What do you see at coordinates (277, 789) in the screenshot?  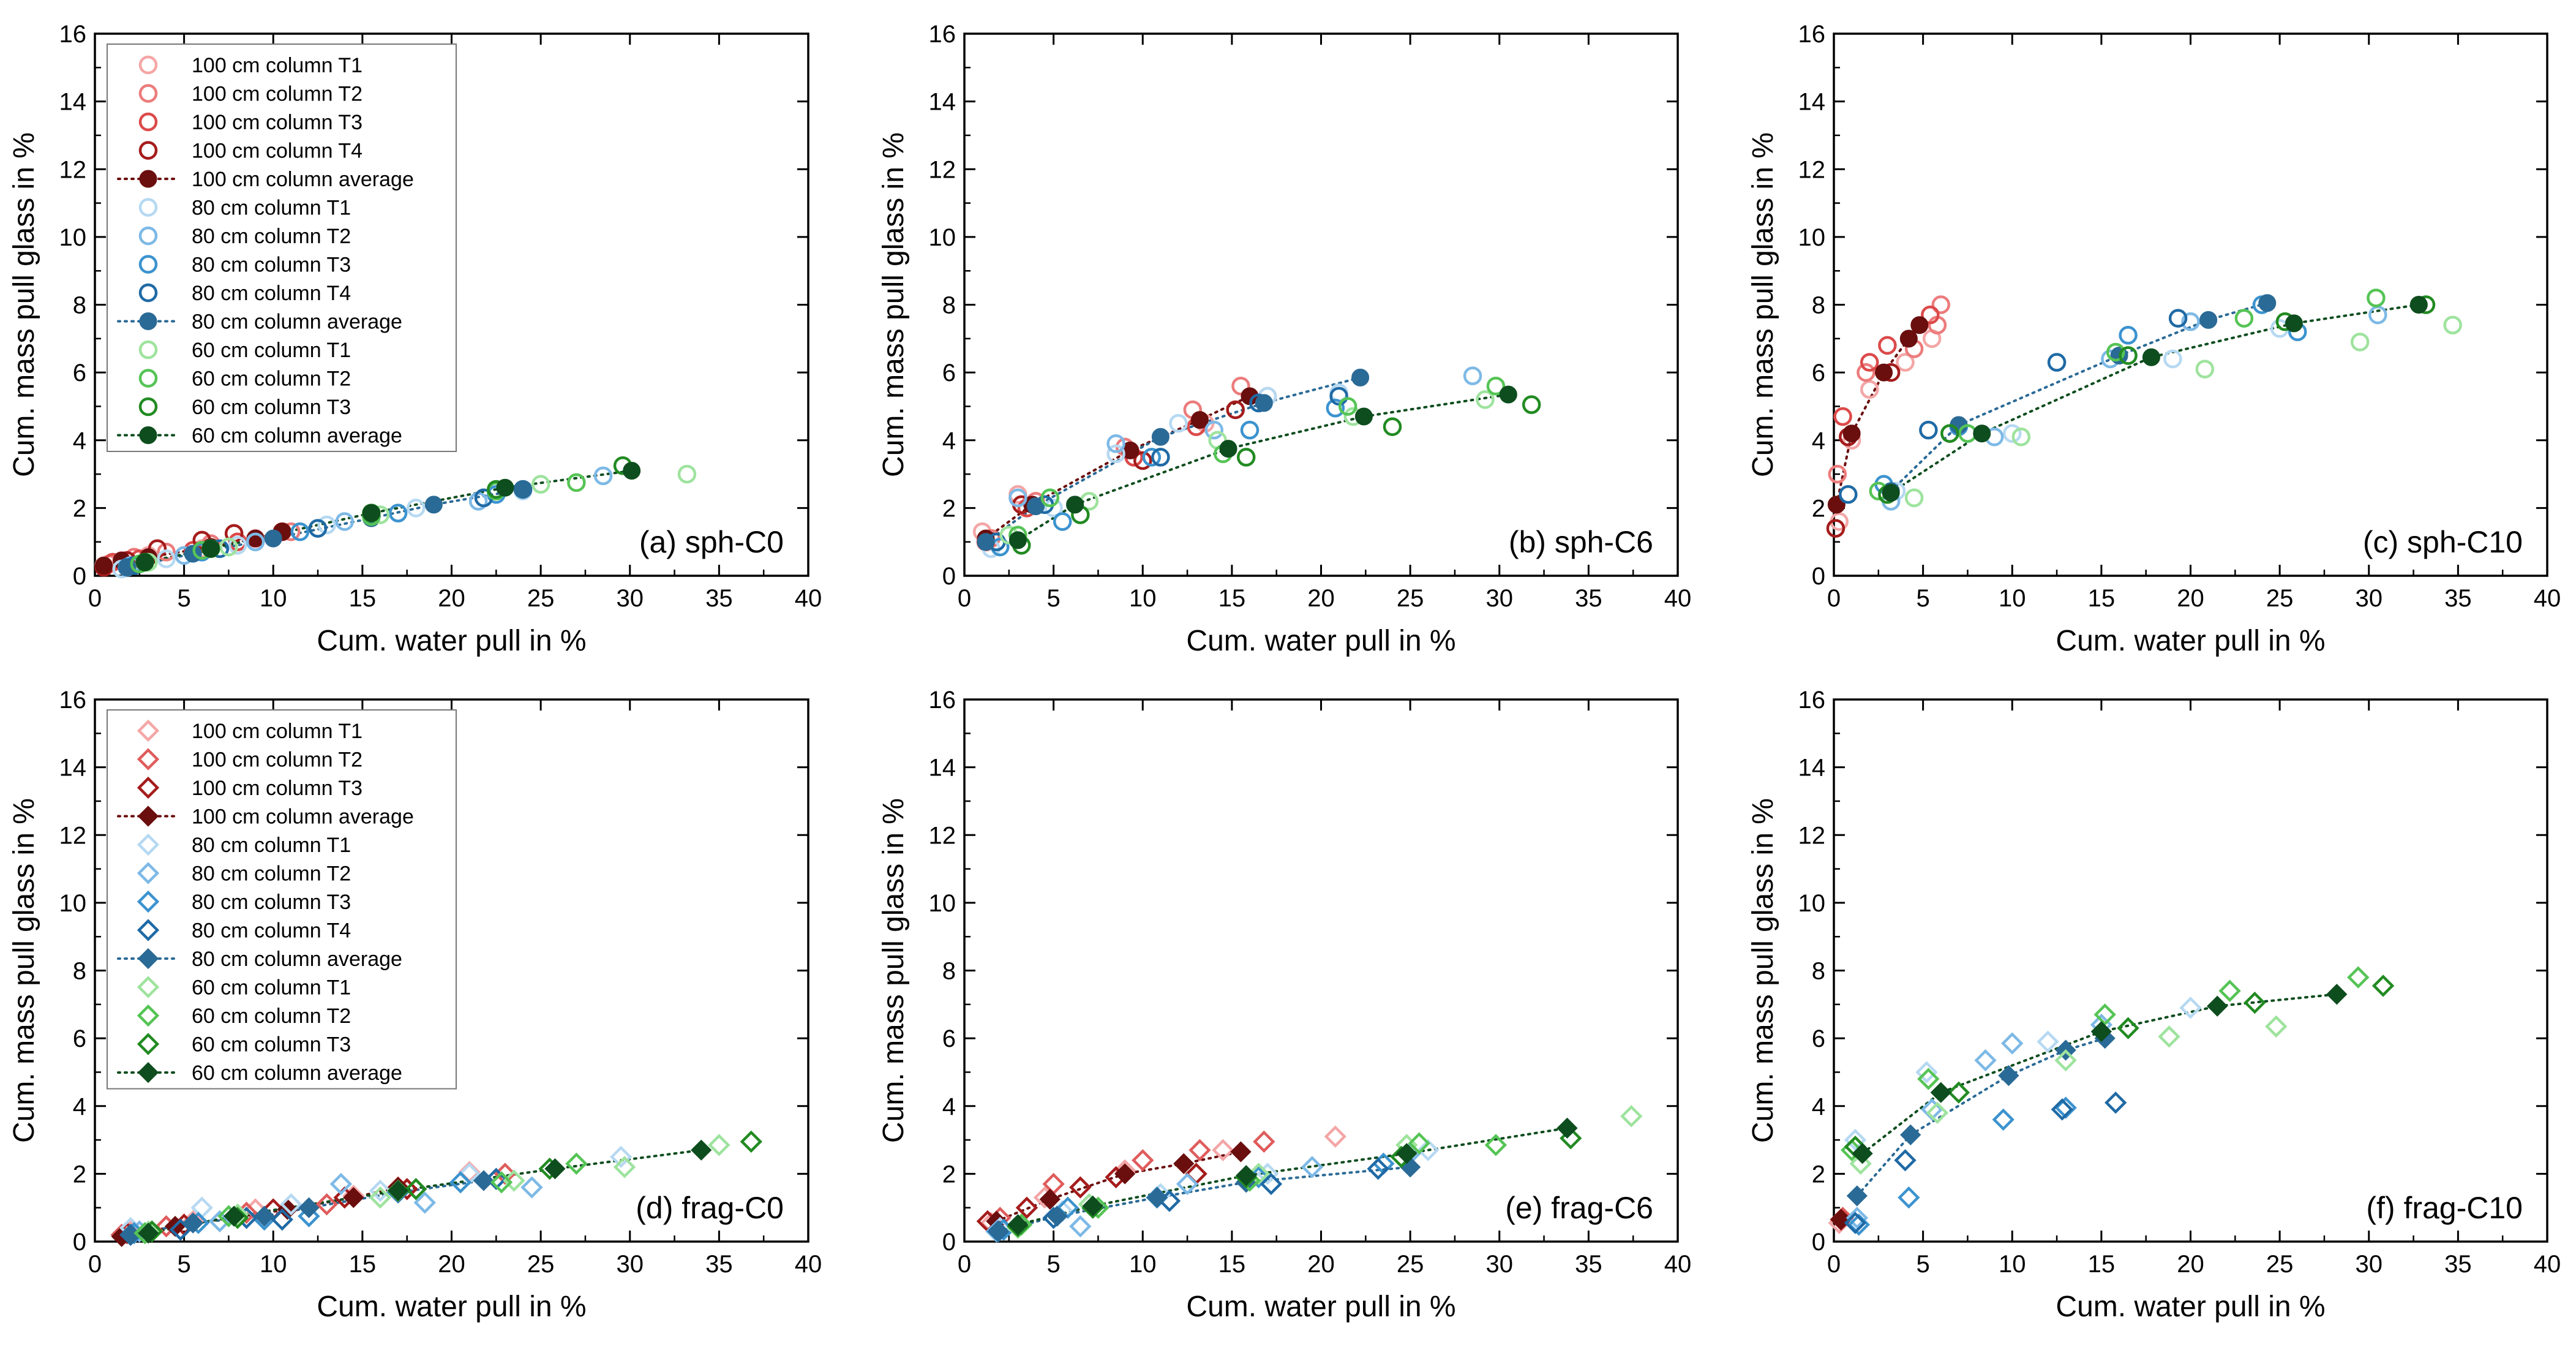 I see `legend-label: 100 cm column T3` at bounding box center [277, 789].